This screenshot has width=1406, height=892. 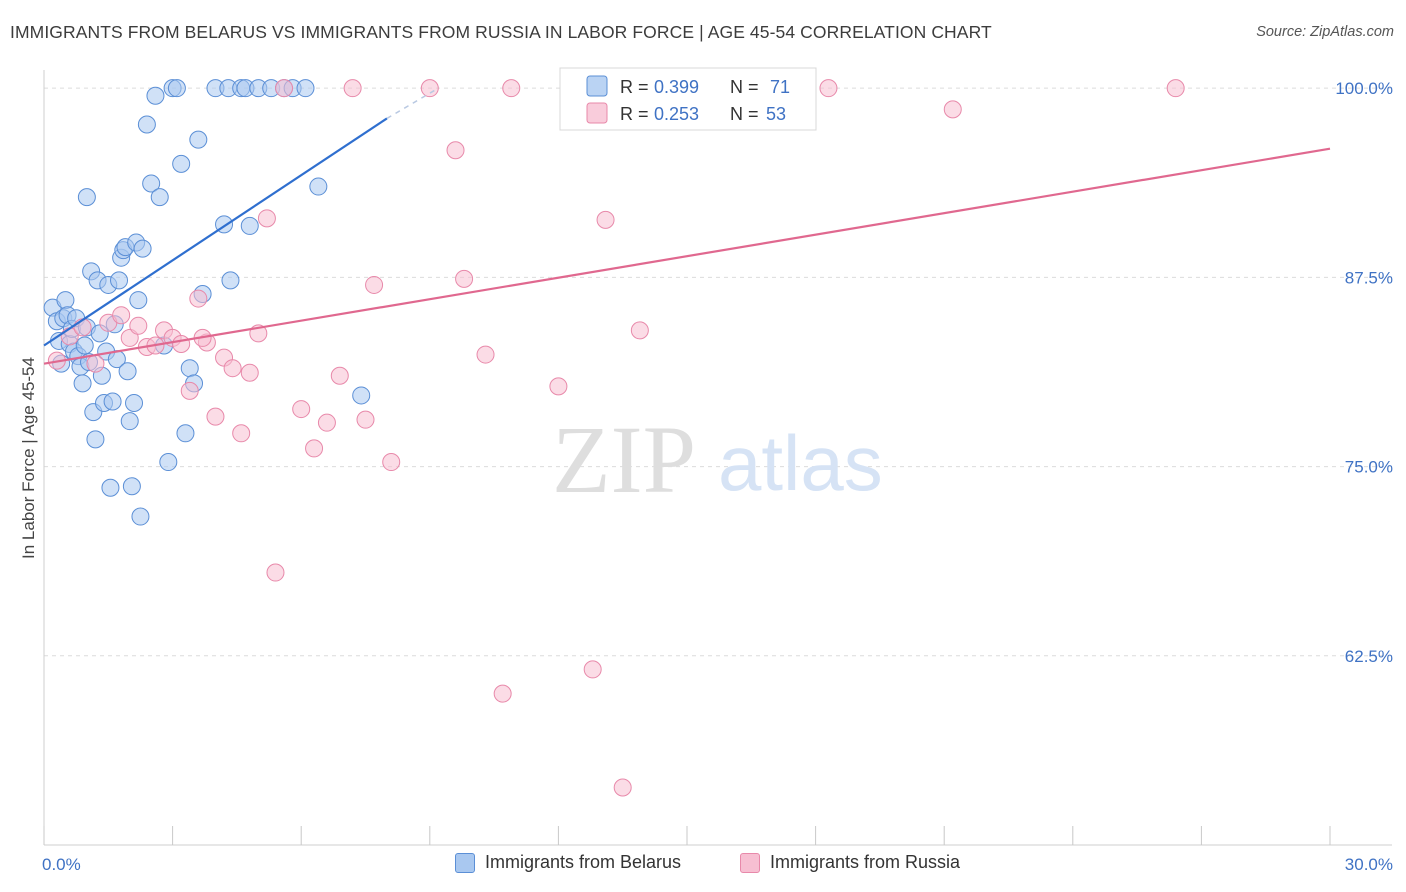 What do you see at coordinates (1369, 277) in the screenshot?
I see `y-tick-label: 87.5%` at bounding box center [1369, 277].